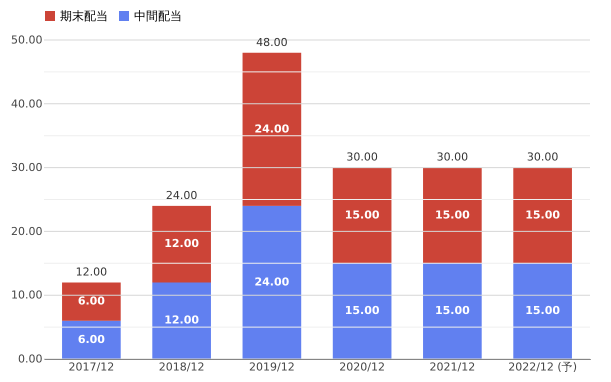  Describe the element at coordinates (362, 367) in the screenshot. I see `x-tick-label: 2020/12` at that location.